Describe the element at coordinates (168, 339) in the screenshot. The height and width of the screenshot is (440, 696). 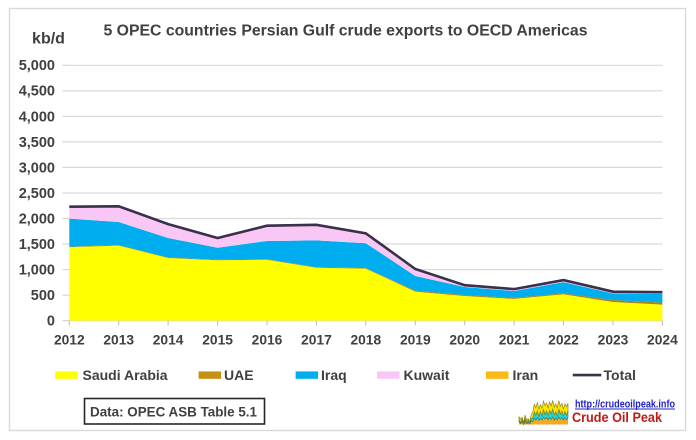
I see `svg-text: 2014` at that location.